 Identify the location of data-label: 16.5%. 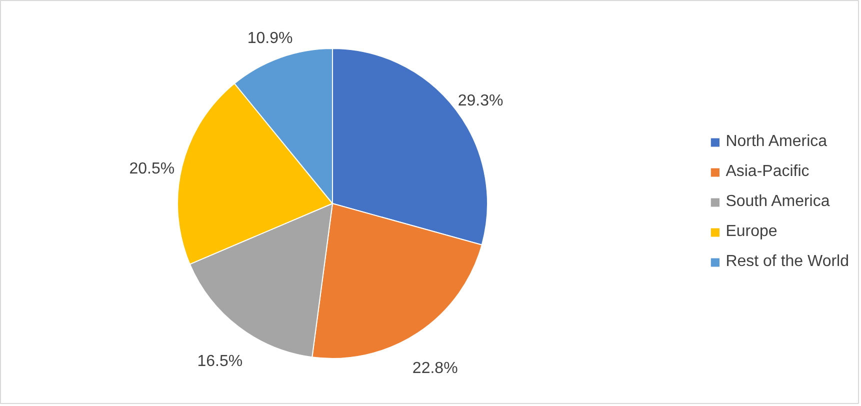
(220, 361).